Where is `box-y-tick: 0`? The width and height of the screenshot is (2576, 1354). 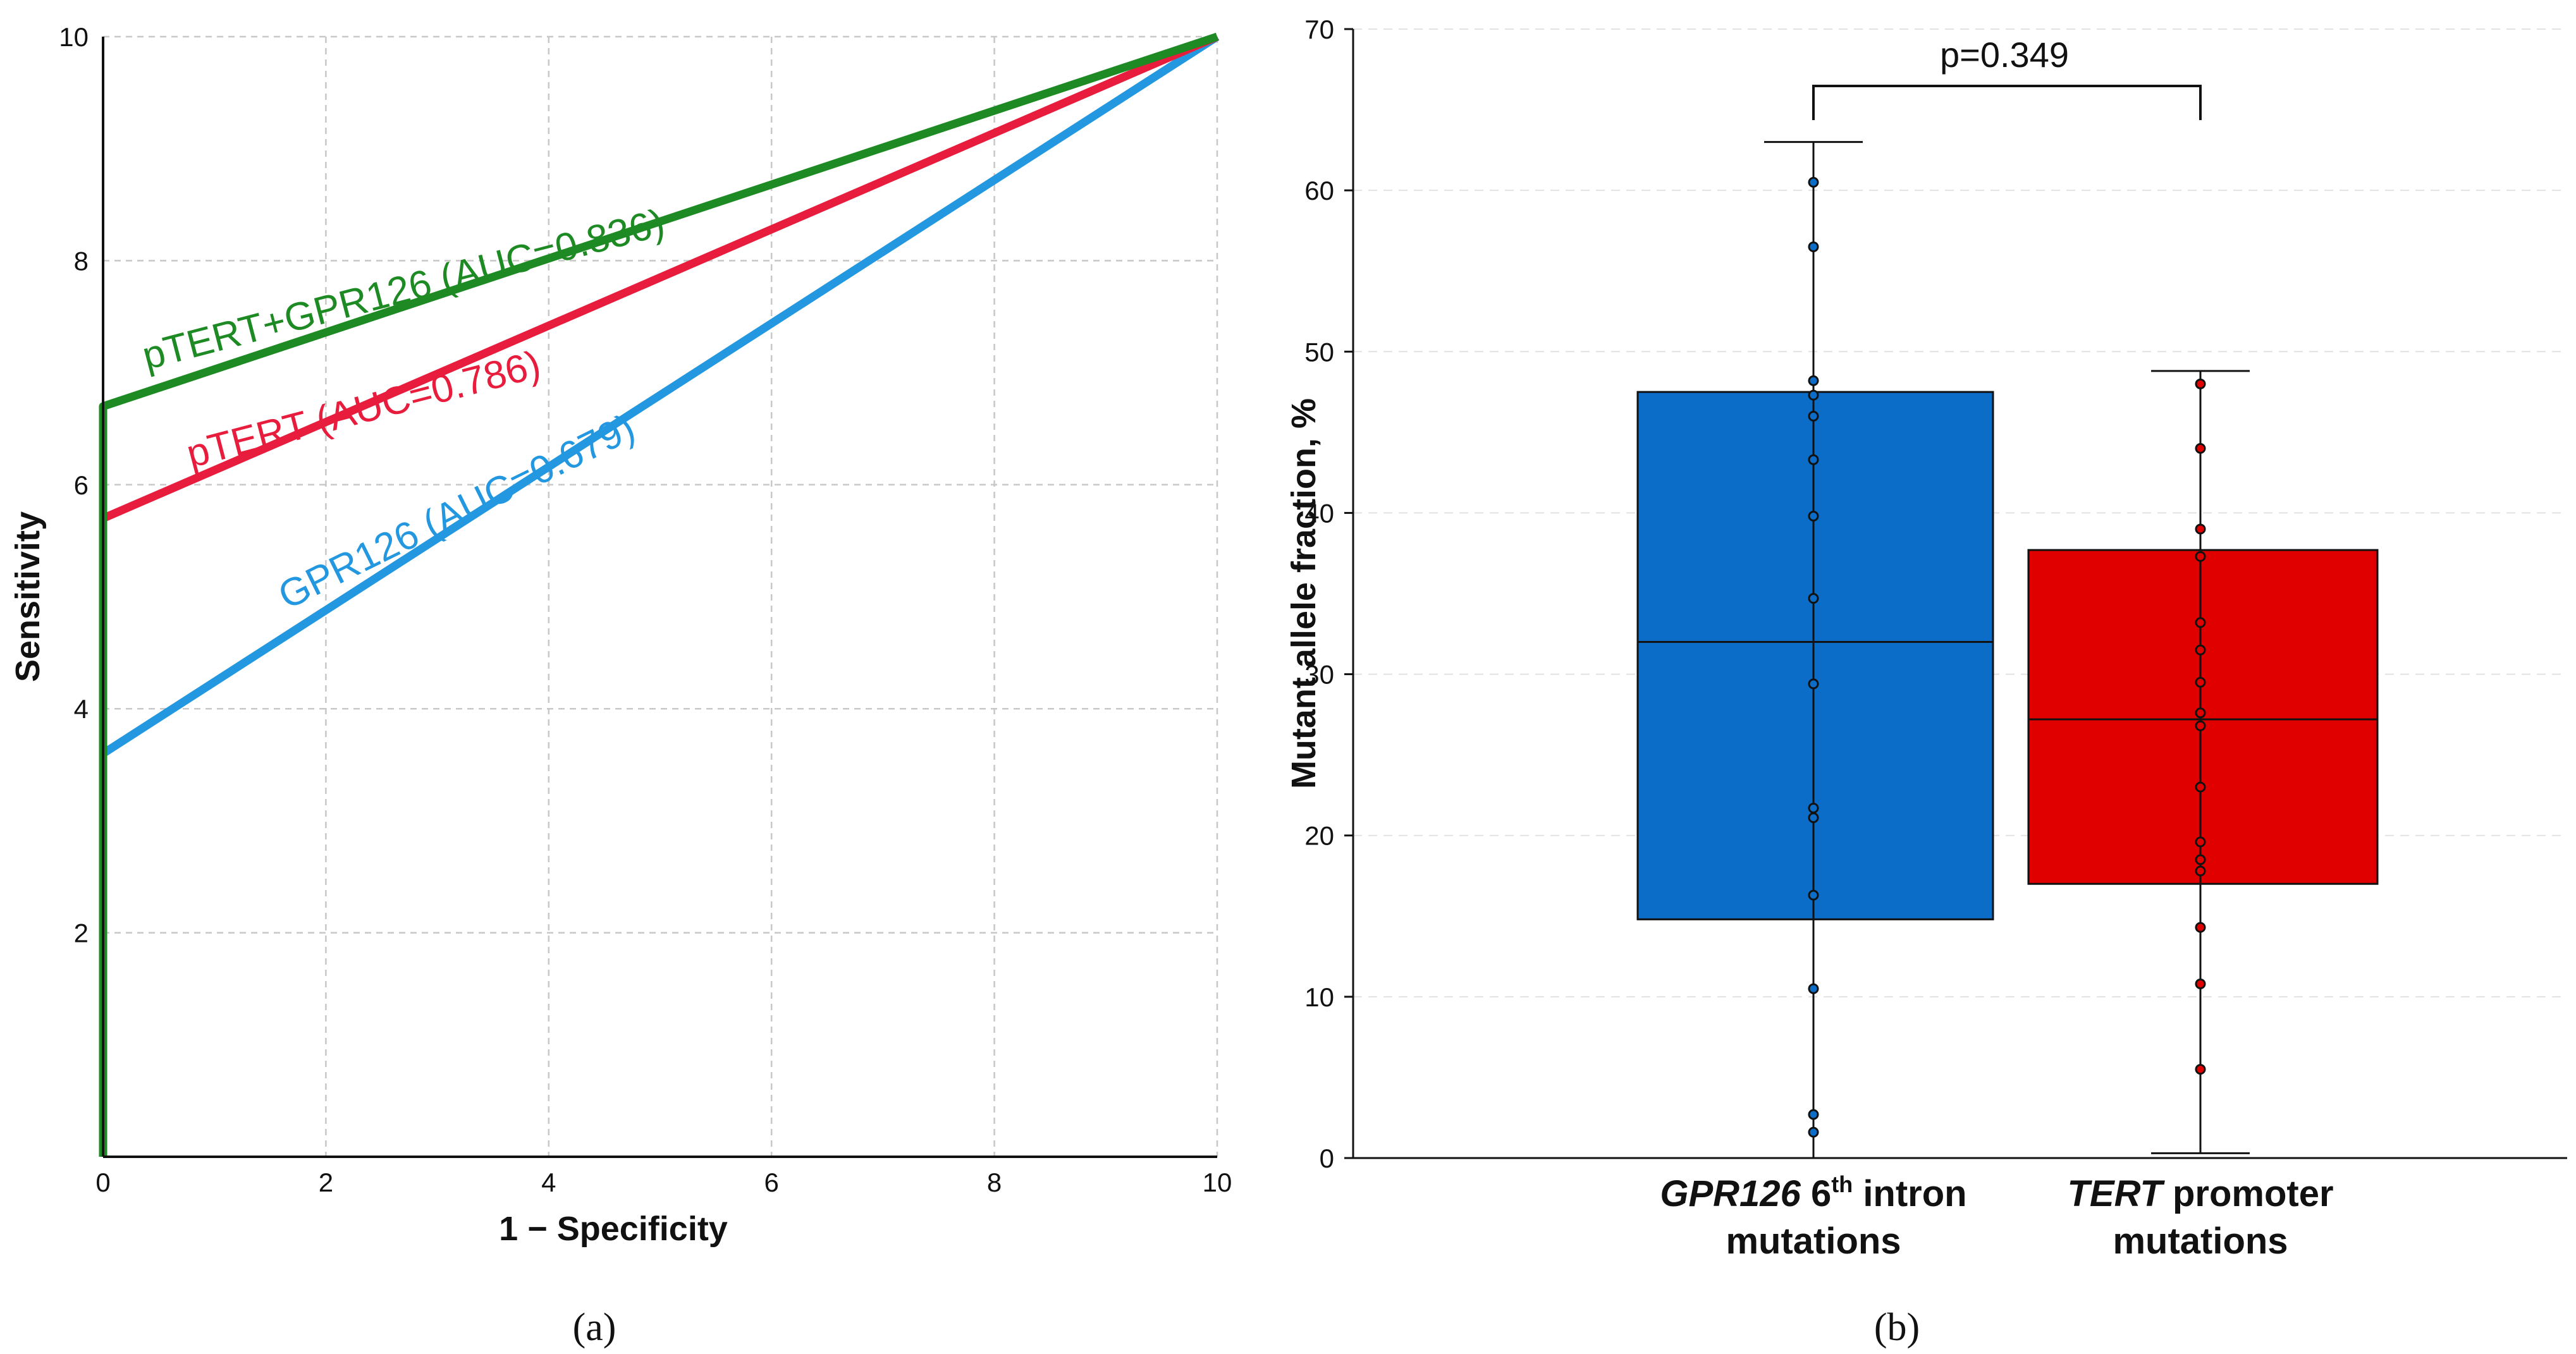 box-y-tick: 0 is located at coordinates (1327, 1158).